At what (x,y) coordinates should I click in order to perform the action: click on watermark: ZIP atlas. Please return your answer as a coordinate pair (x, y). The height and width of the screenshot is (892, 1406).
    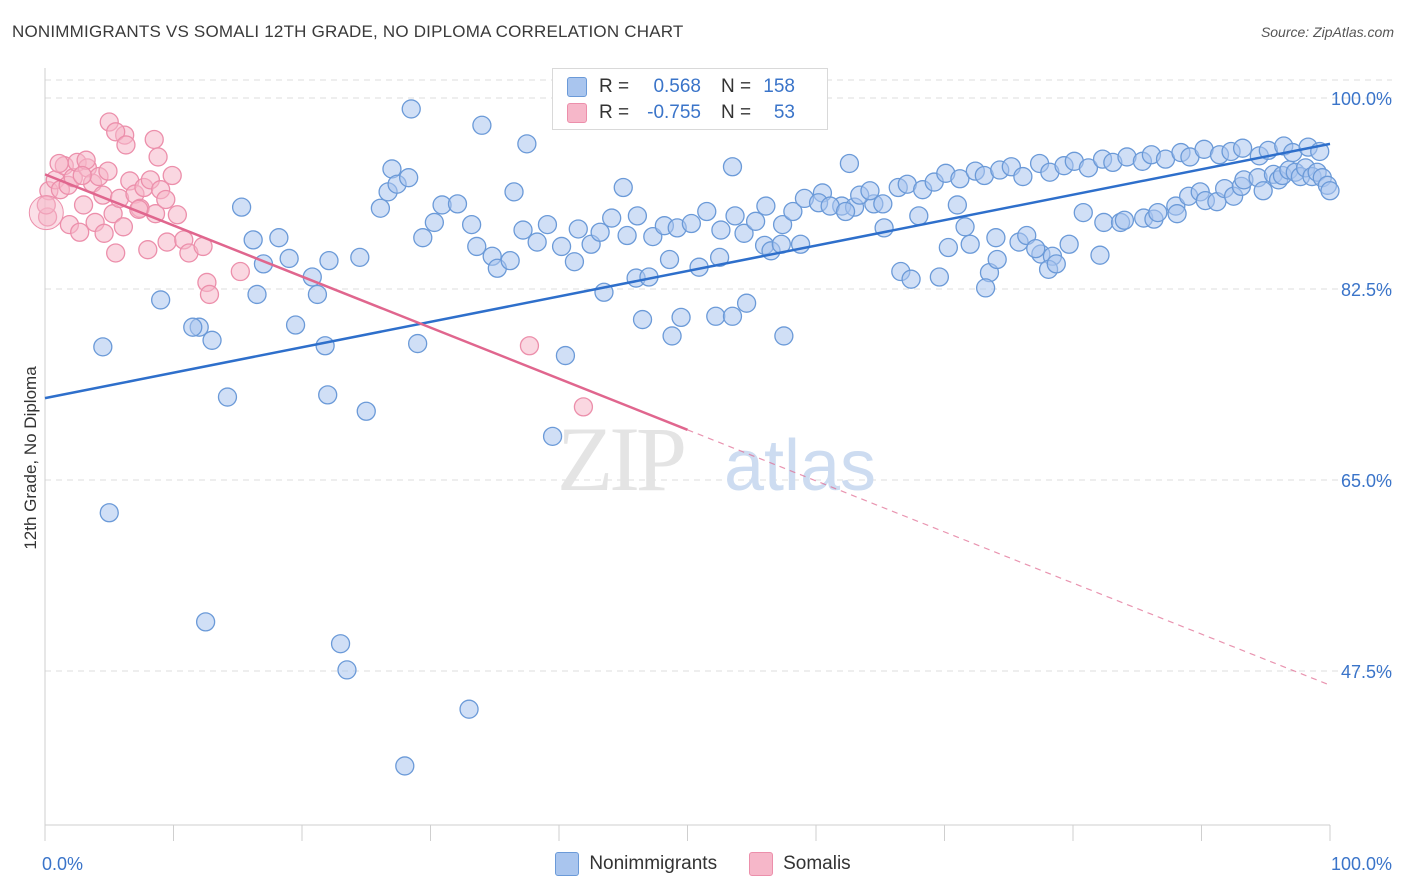
    Looking at the image, I should click on (716, 459).